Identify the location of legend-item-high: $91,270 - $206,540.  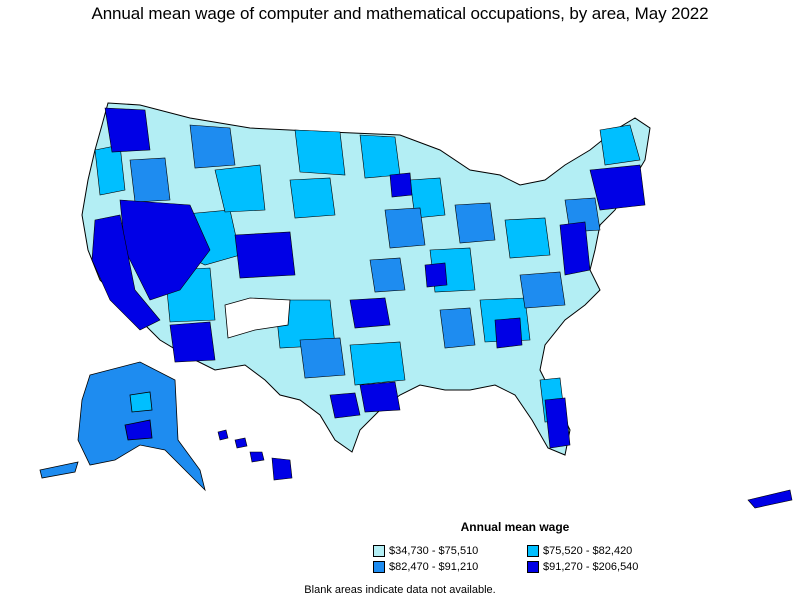
(582, 567).